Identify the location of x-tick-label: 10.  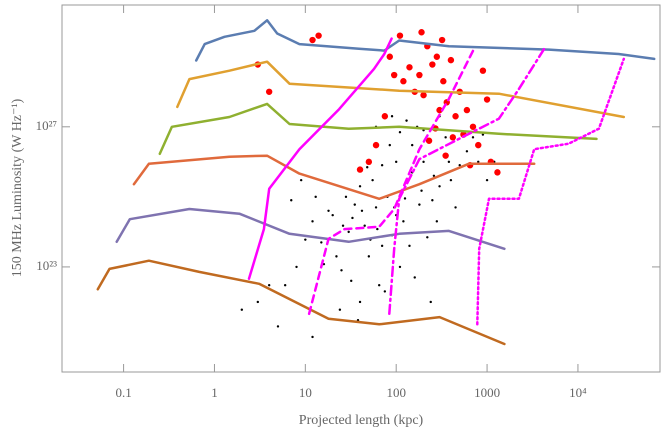
(305, 392).